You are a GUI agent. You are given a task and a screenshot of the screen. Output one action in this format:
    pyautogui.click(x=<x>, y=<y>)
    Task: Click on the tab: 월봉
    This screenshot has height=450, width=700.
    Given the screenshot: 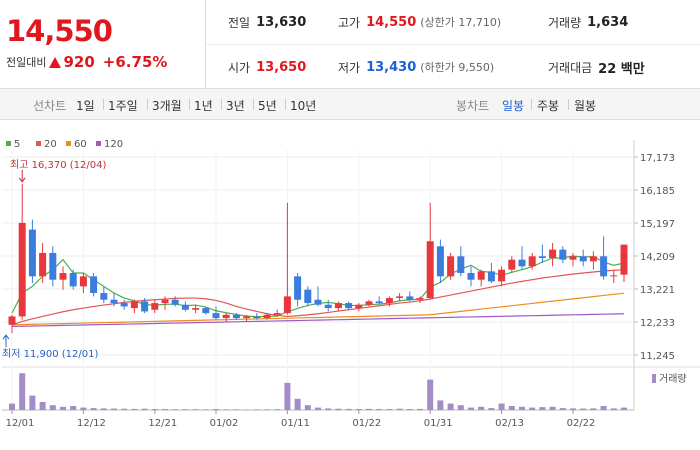 What is the action you would take?
    pyautogui.click(x=585, y=106)
    